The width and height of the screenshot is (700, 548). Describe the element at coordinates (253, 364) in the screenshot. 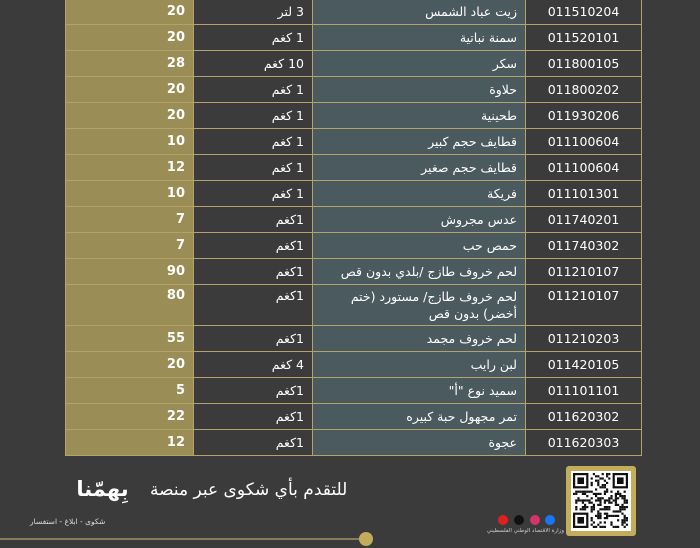

I see `unit-cell: 4 كغم` at that location.